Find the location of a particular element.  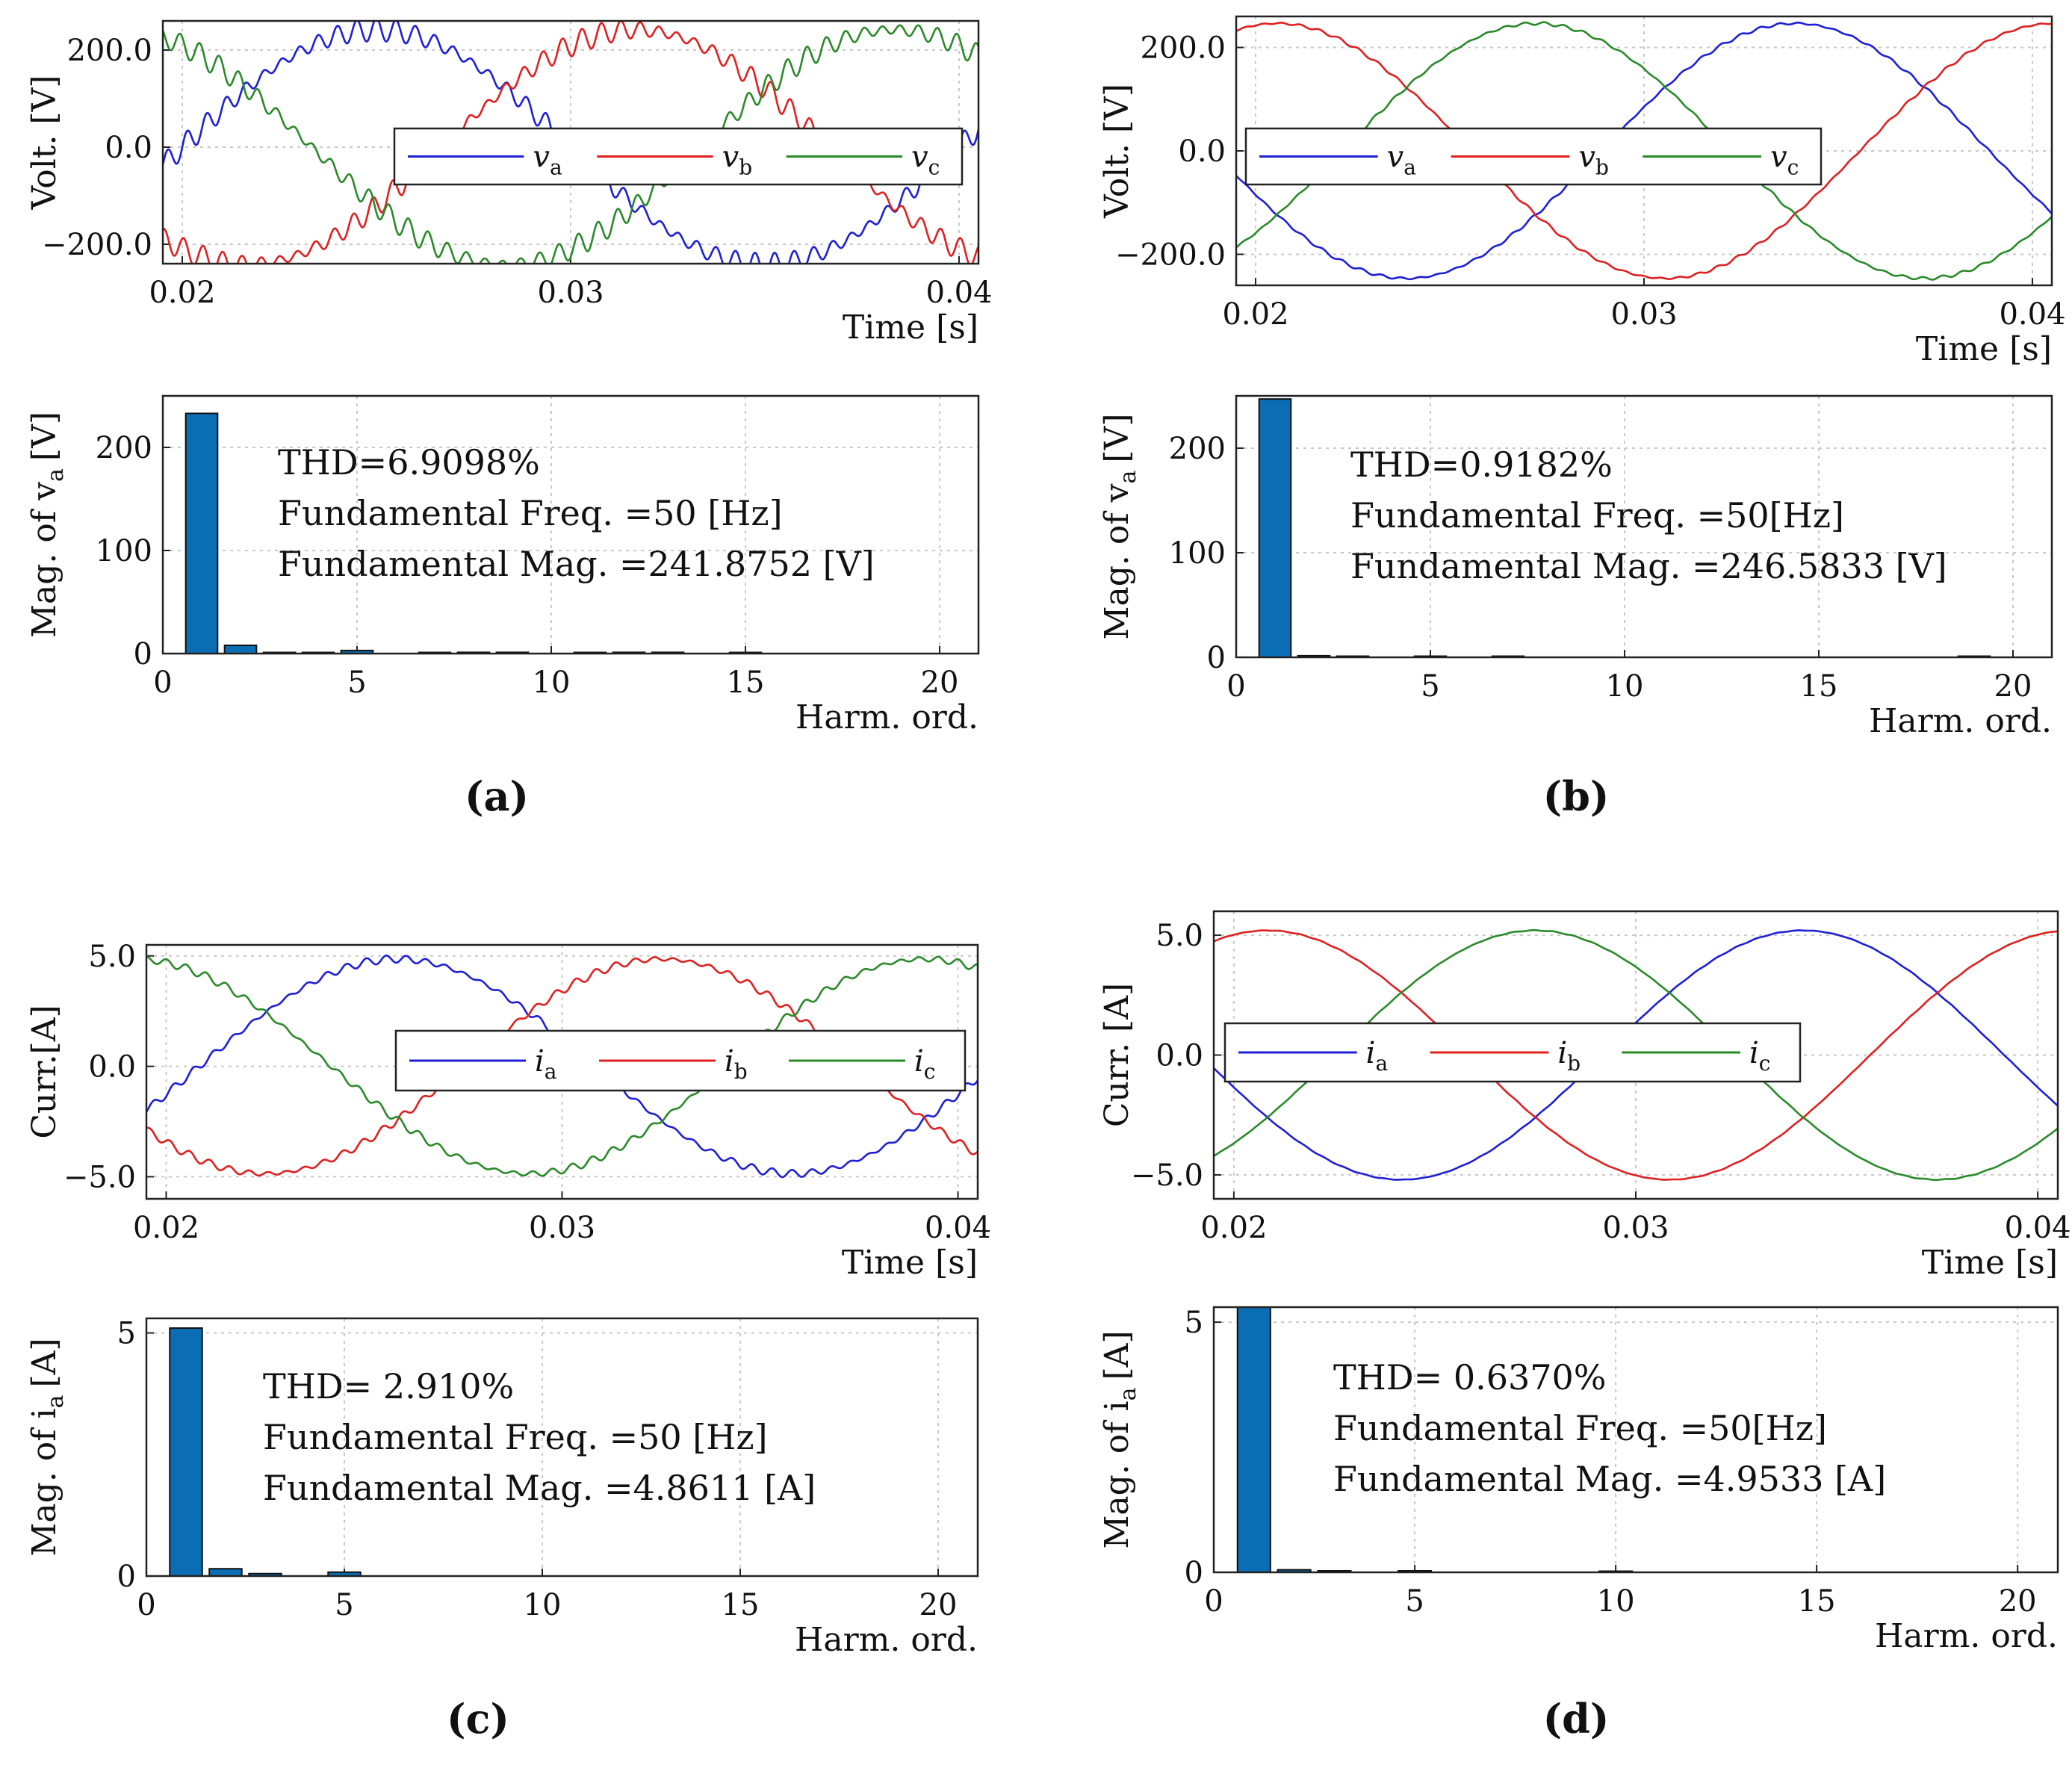

y-axis-label: Mag. of ia [A] is located at coordinates (47, 1447).